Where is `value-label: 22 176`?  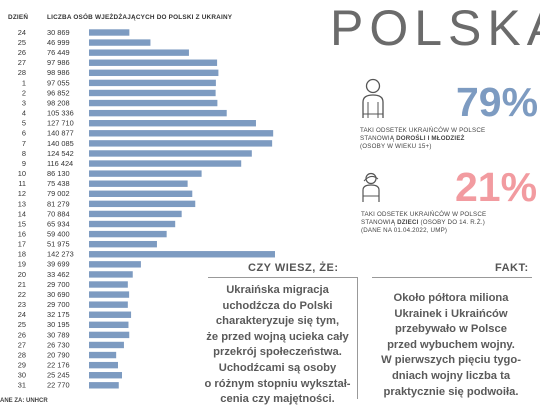
value-label: 22 176 is located at coordinates (58, 365).